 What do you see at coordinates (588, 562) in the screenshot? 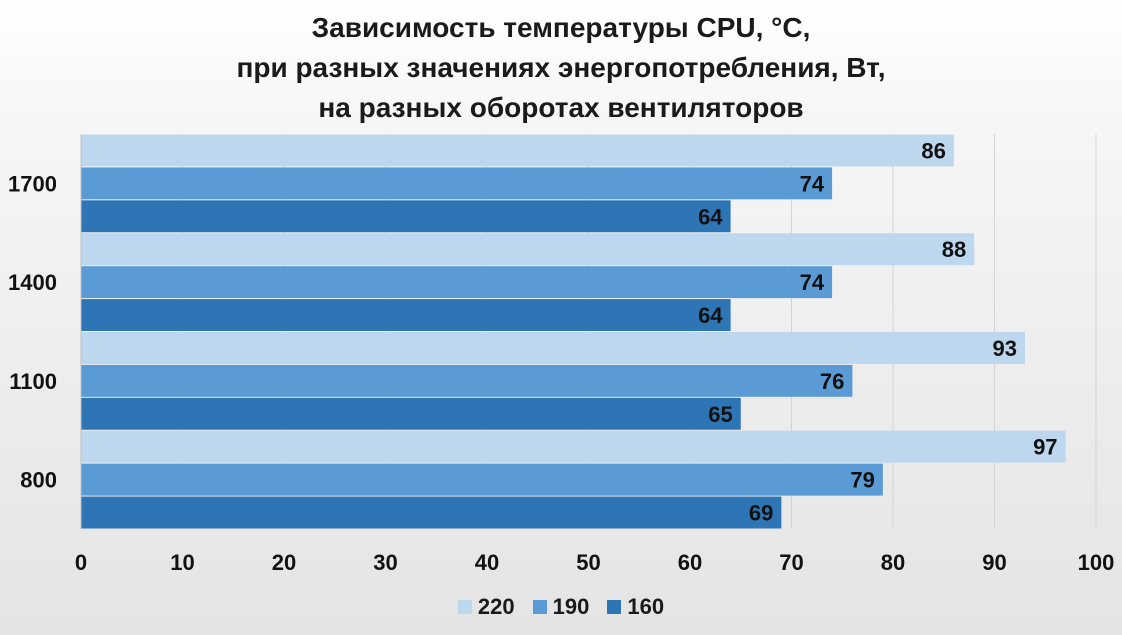
I see `x-tick-label: 50` at bounding box center [588, 562].